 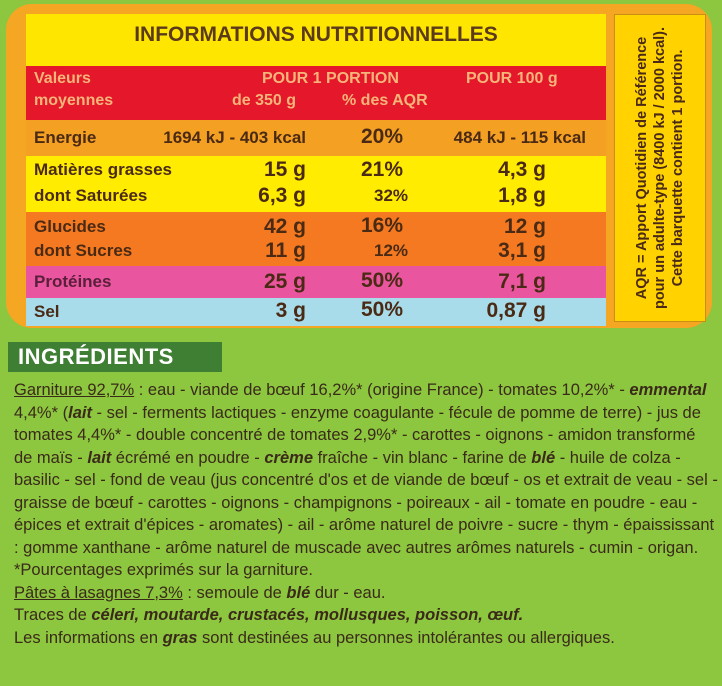 I want to click on nutrient-label: Glucides, so click(x=70, y=226).